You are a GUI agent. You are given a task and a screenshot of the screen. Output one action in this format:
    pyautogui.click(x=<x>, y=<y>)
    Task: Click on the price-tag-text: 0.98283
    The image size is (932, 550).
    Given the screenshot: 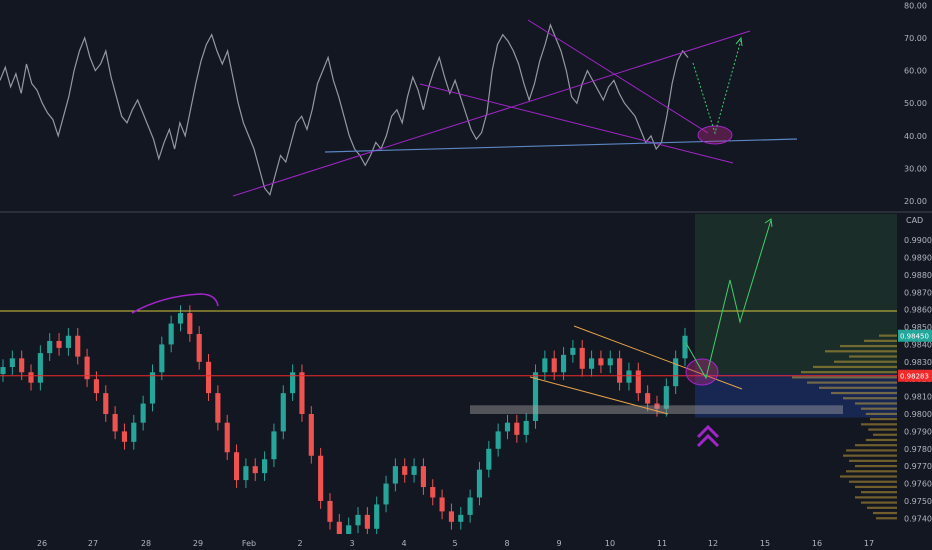 What is the action you would take?
    pyautogui.click(x=914, y=377)
    